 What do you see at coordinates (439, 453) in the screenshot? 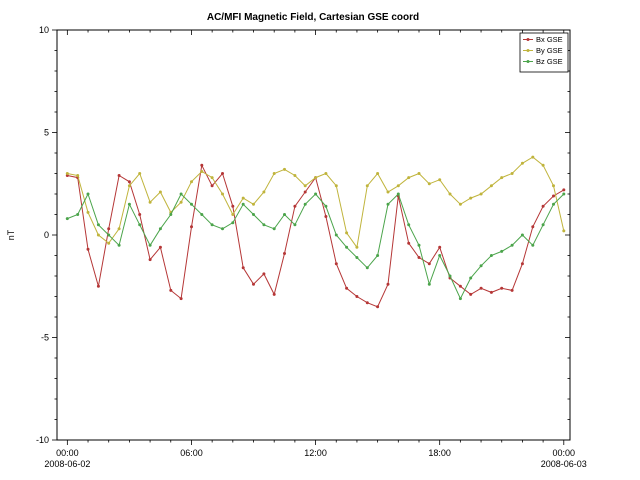
I see `x-tick-label: 18:00` at bounding box center [439, 453].